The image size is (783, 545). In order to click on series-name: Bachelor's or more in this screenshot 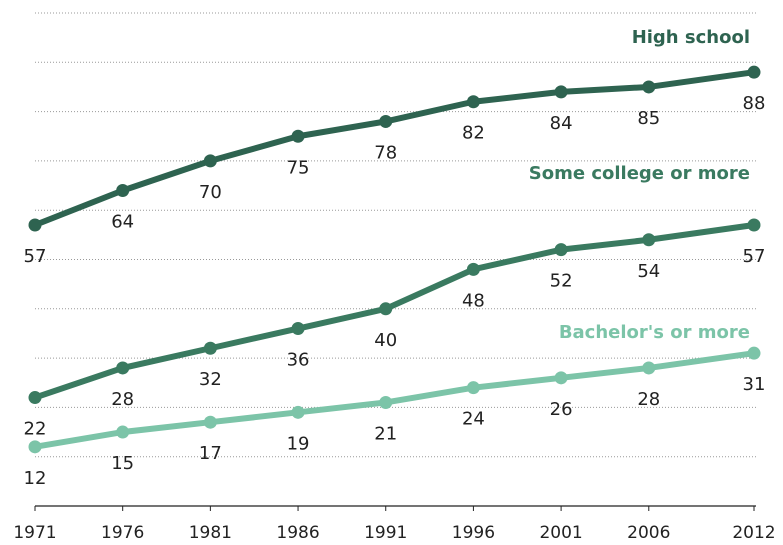, I will do `click(654, 332)`.